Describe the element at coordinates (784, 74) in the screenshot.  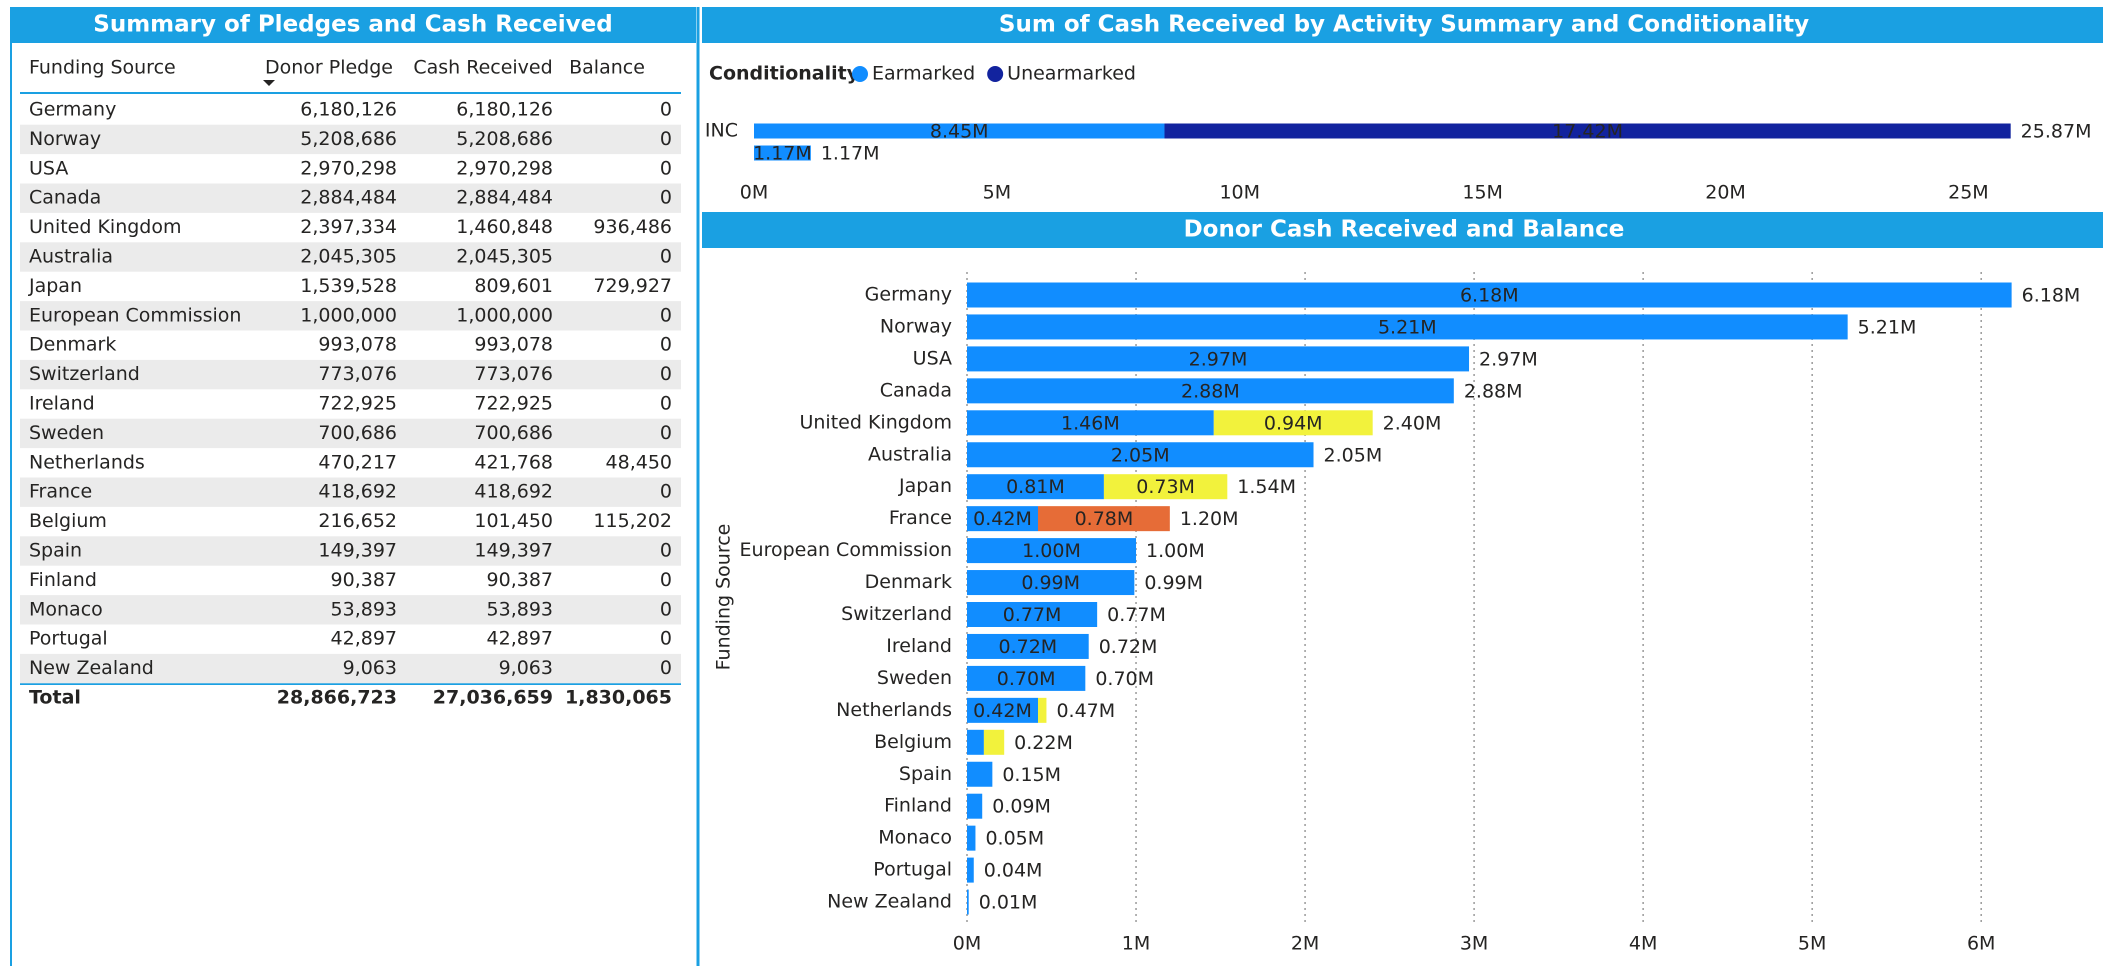
I see `legend-title: Conditionality` at that location.